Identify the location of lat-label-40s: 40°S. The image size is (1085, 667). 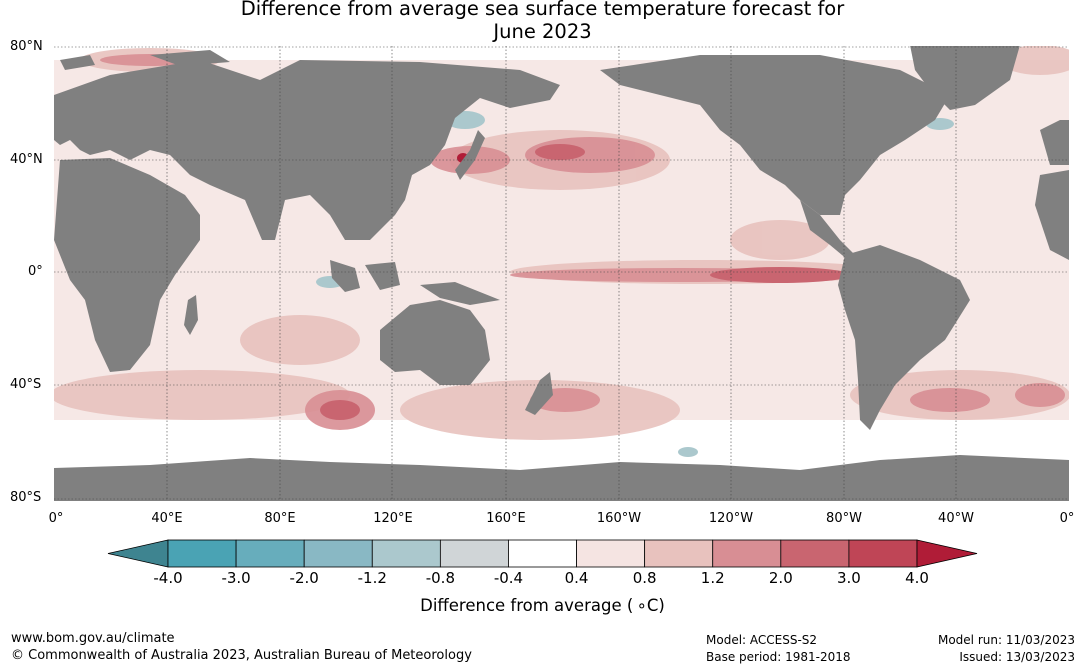
(26, 384).